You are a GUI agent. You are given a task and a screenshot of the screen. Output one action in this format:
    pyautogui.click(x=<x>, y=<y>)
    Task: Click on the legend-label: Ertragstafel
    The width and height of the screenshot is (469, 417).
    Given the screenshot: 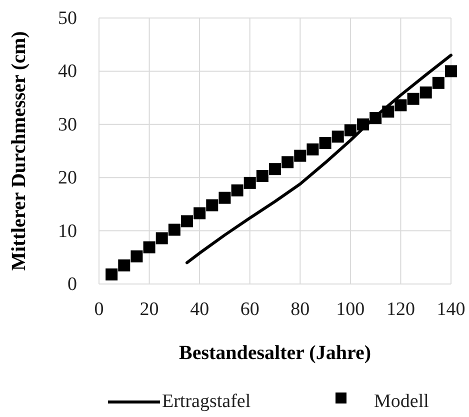 What is the action you would take?
    pyautogui.click(x=206, y=401)
    